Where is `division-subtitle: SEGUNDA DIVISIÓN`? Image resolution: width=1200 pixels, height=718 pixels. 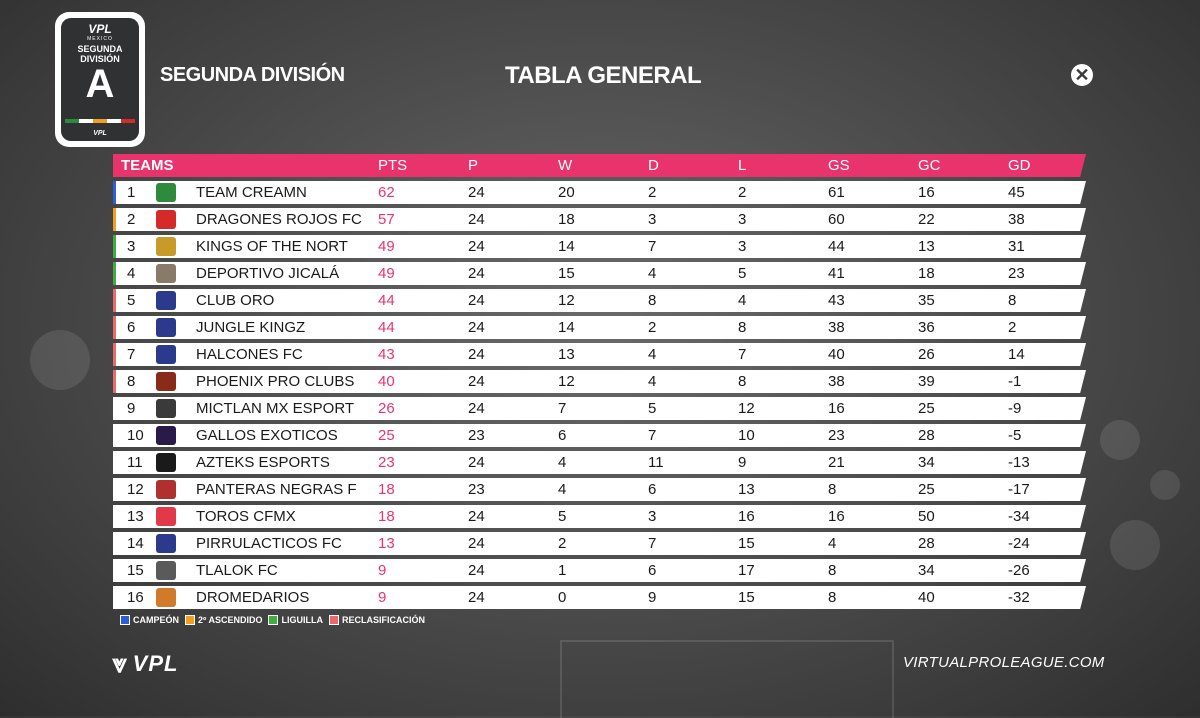
division-subtitle: SEGUNDA DIVISIÓN is located at coordinates (252, 75).